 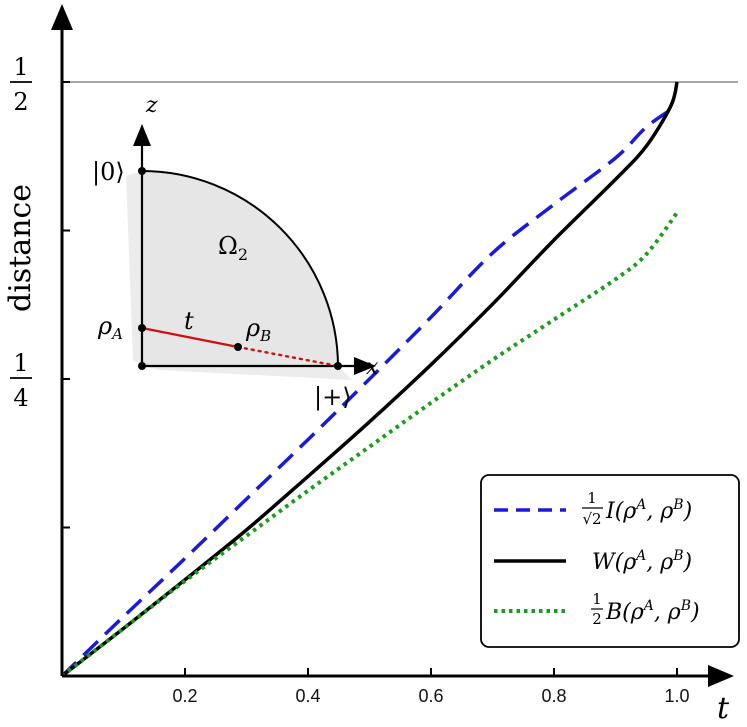 I want to click on inset-segment, so click(x=190, y=337).